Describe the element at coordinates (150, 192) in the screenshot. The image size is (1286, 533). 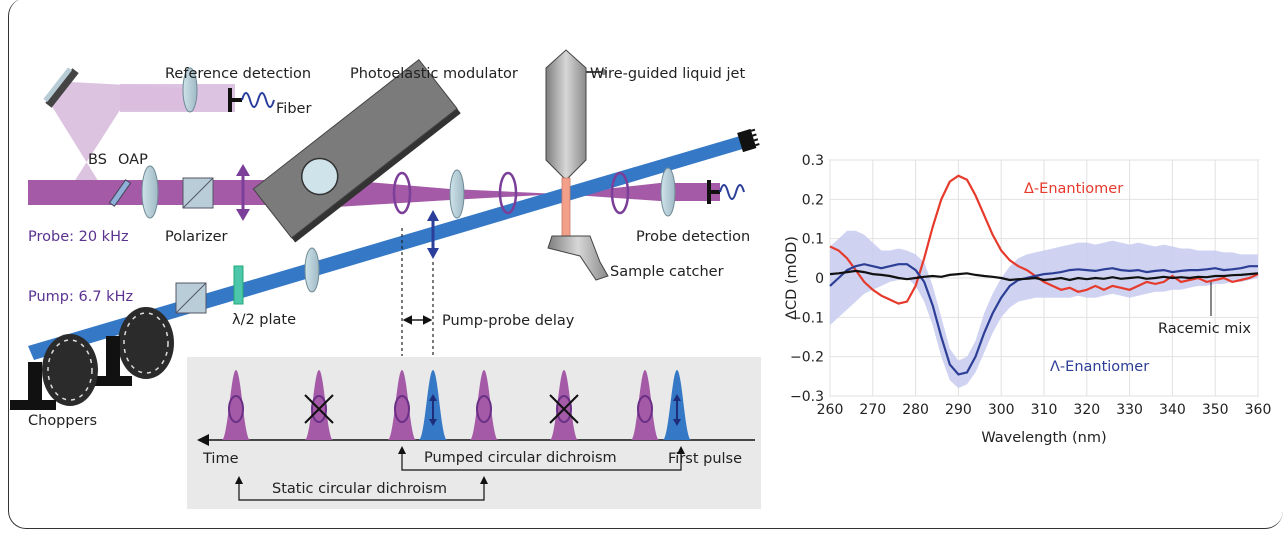
I see `oap-lens-icon` at that location.